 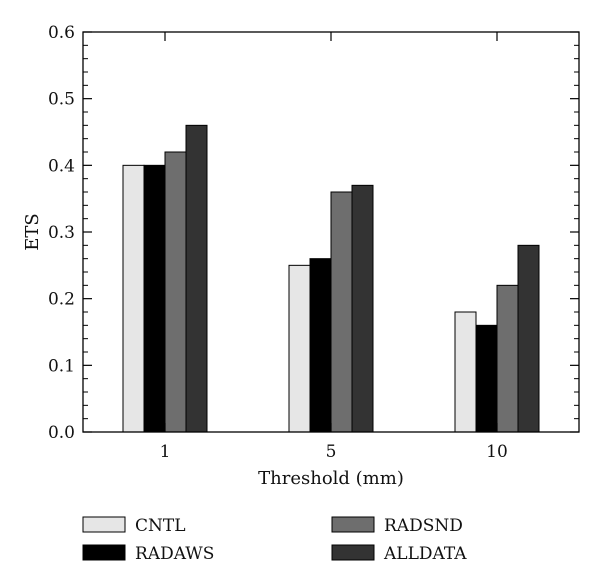 What do you see at coordinates (425, 554) in the screenshot?
I see `legend-label-alldata: ALLDATA` at bounding box center [425, 554].